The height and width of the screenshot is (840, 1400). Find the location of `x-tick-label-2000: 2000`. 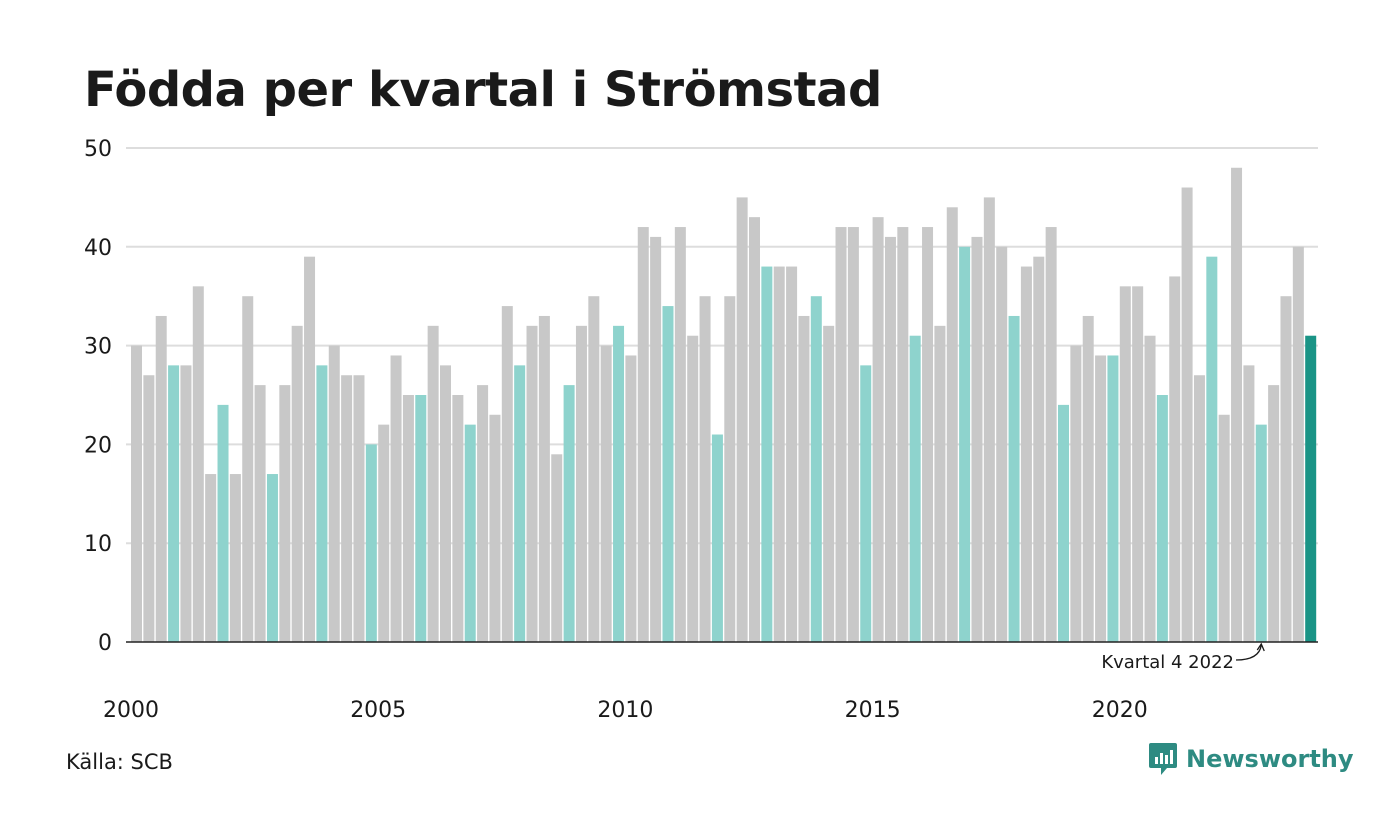

x-tick-label-2000: 2000 is located at coordinates (131, 710).